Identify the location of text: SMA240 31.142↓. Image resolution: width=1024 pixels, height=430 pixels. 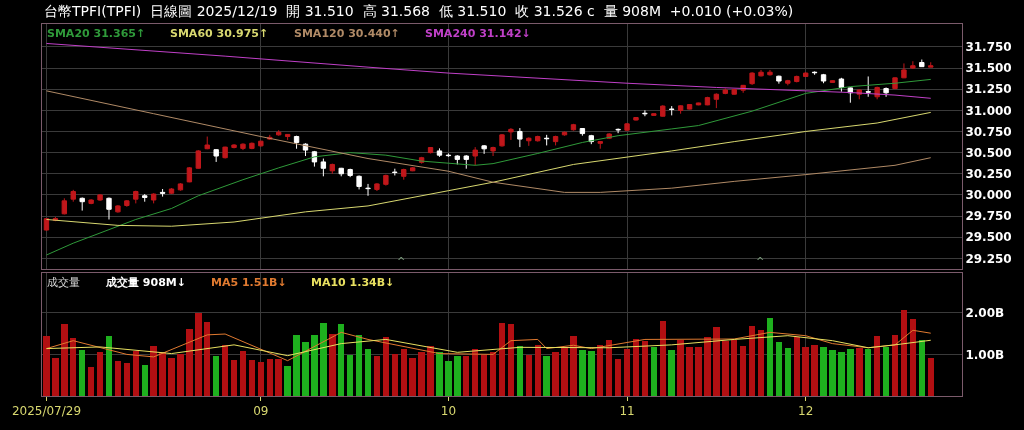
(478, 33).